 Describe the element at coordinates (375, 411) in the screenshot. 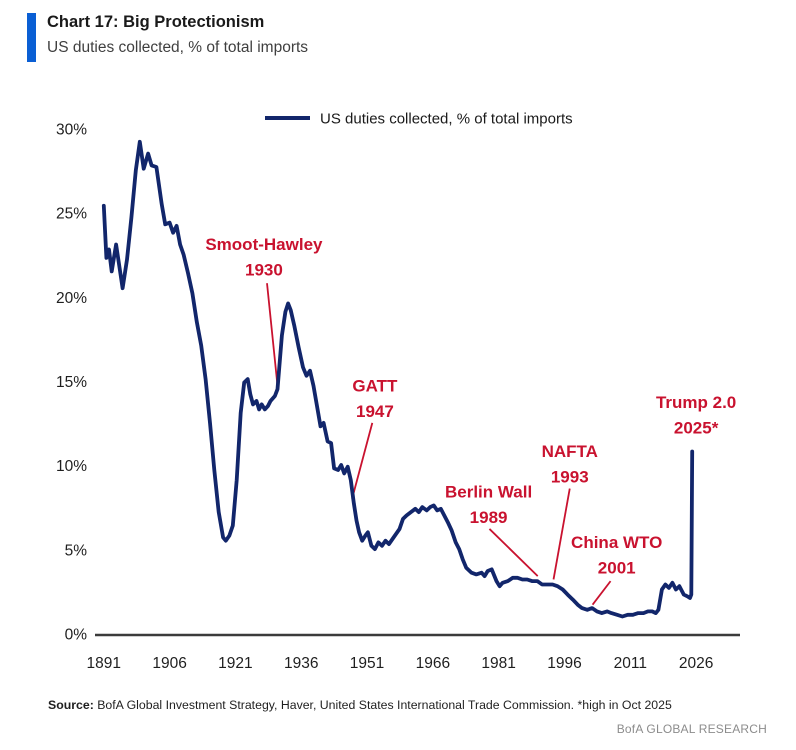

I see `annotation-label-gatt: 1947` at that location.